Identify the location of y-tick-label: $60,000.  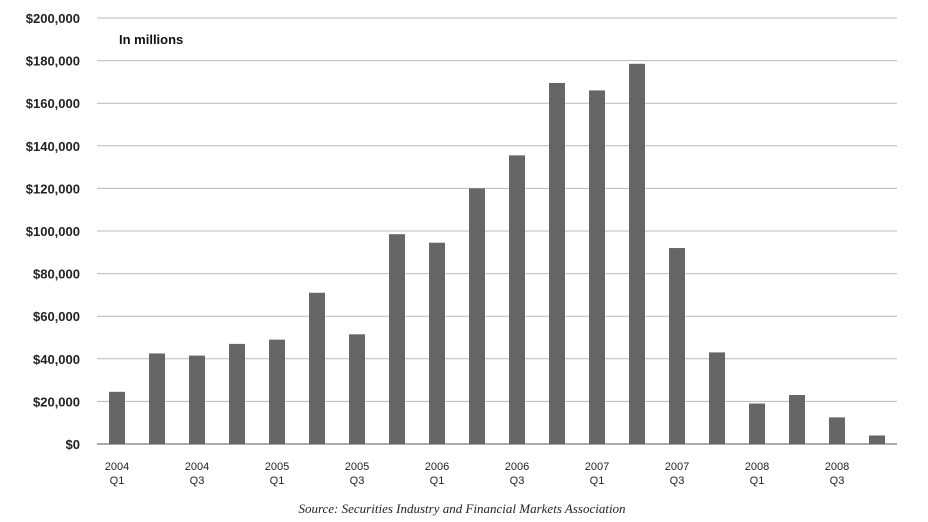
(56, 316).